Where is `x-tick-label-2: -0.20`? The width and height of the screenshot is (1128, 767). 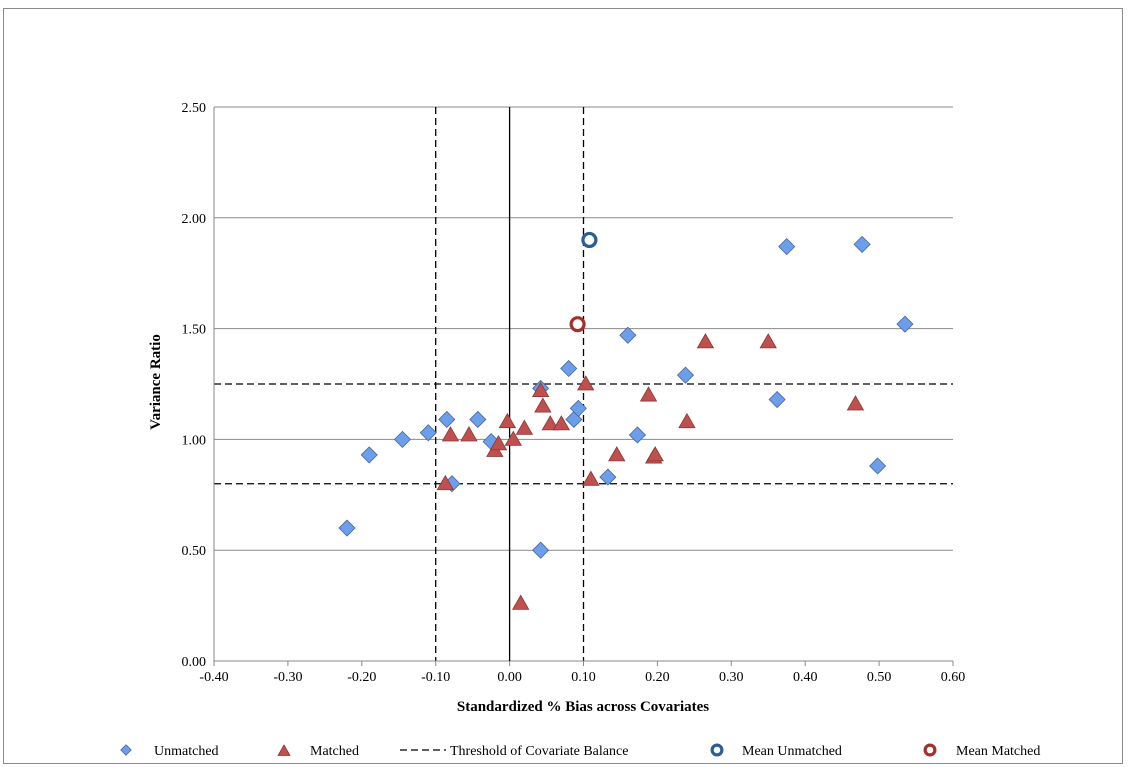
x-tick-label-2: -0.20 is located at coordinates (361, 677).